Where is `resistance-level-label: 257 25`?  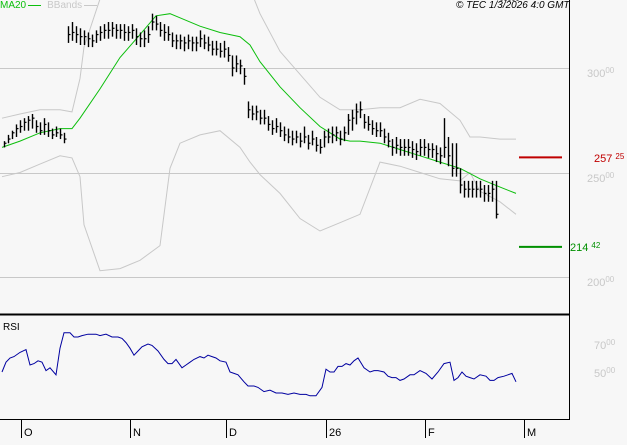 resistance-level-label: 257 25 is located at coordinates (609, 158).